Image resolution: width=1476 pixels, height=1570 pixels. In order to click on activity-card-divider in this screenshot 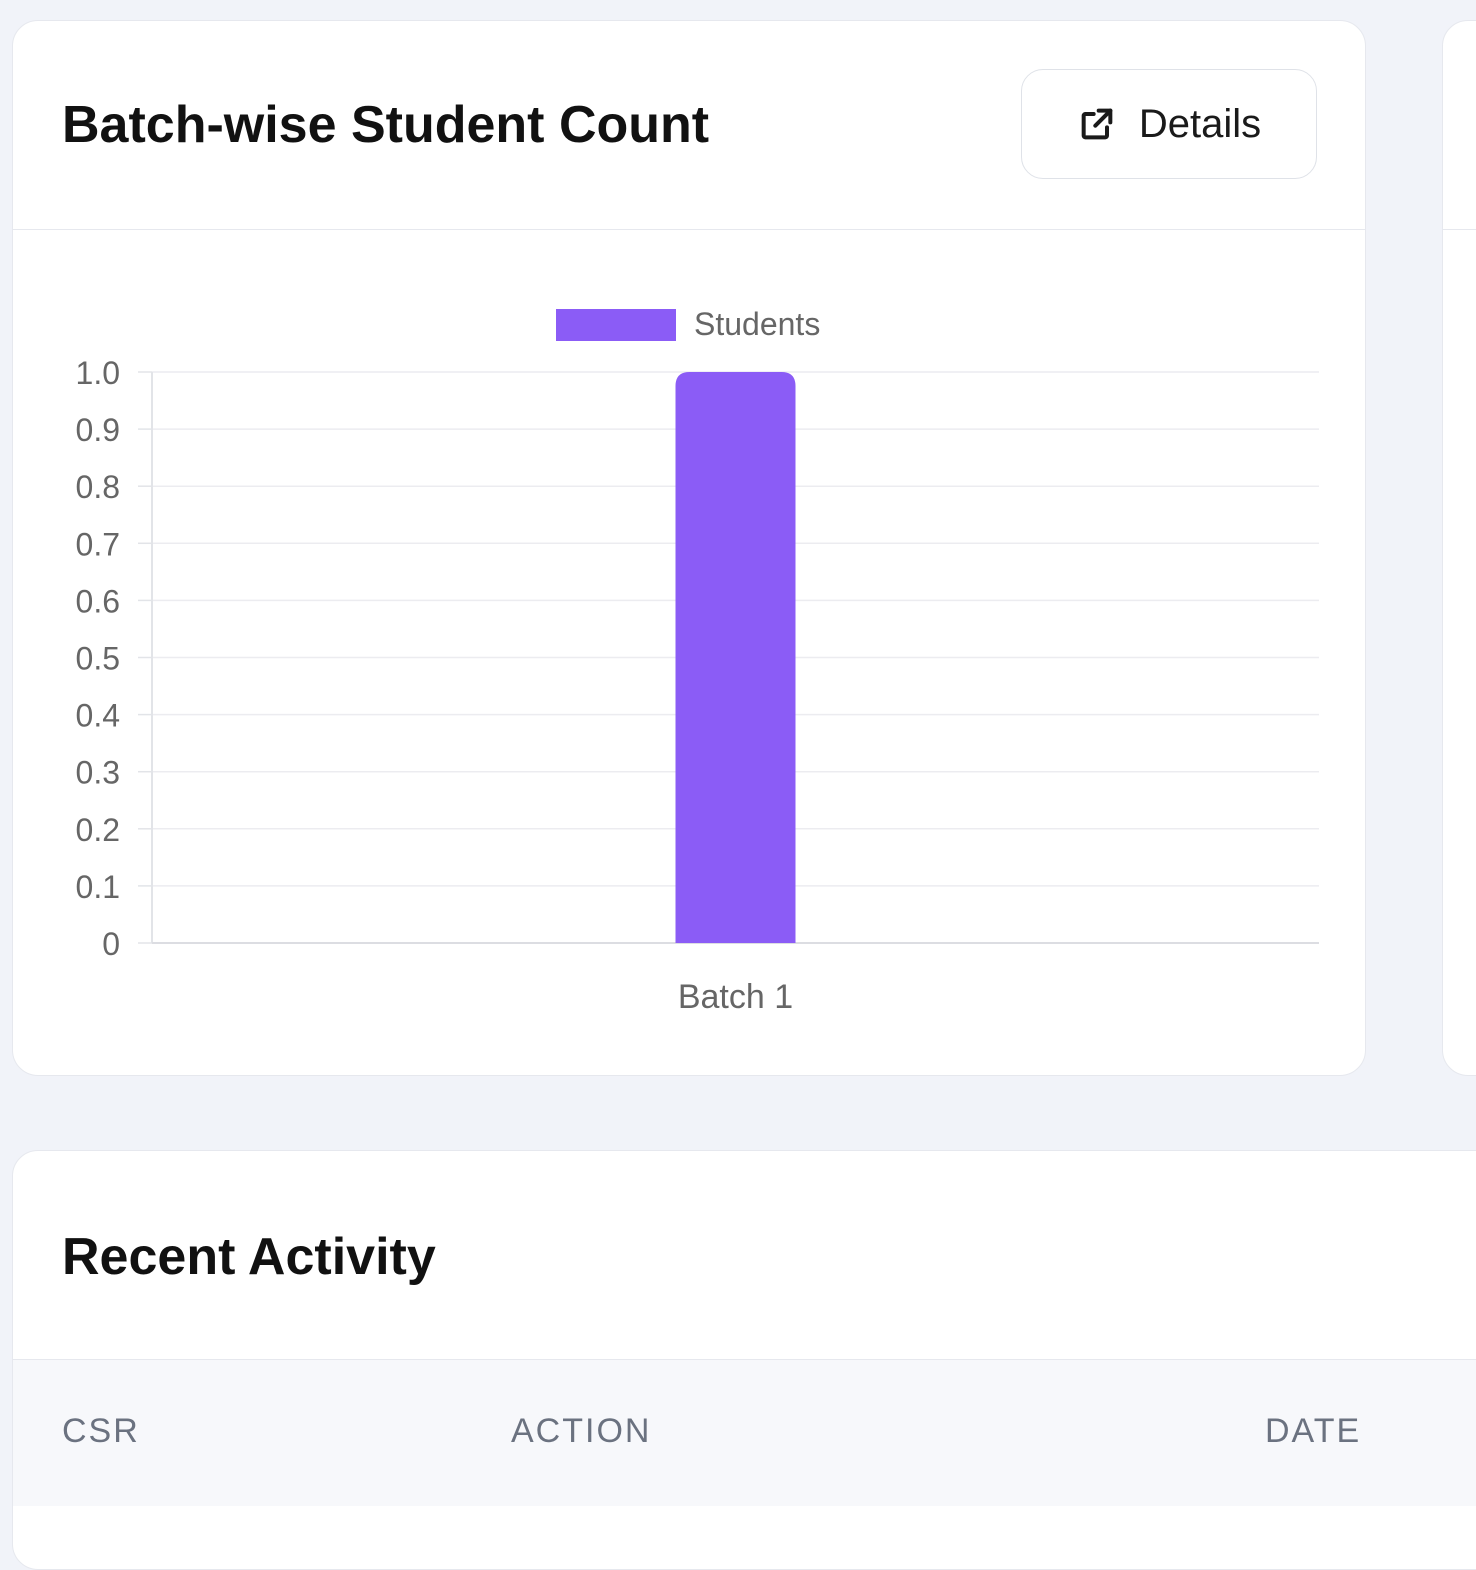, I will do `click(744, 1359)`.